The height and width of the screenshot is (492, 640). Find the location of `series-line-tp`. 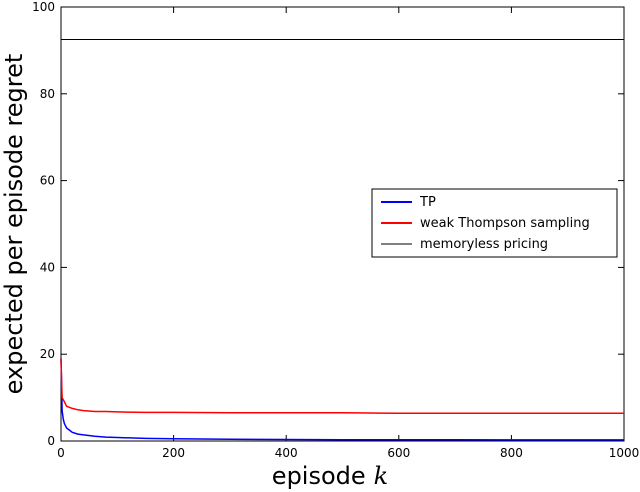

series-line-tp is located at coordinates (342, 399).